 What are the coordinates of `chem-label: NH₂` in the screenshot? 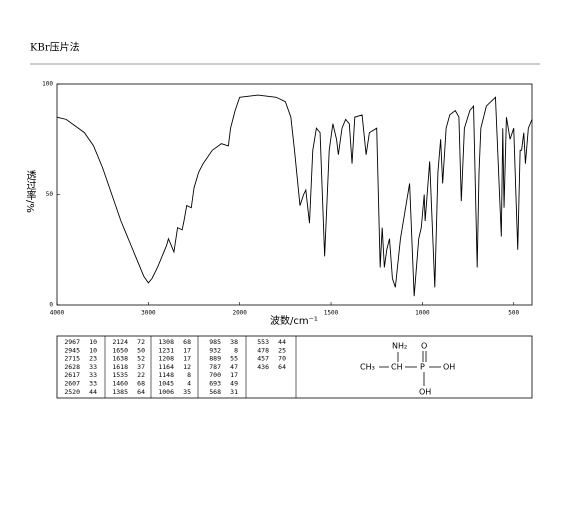 It's located at (399, 346).